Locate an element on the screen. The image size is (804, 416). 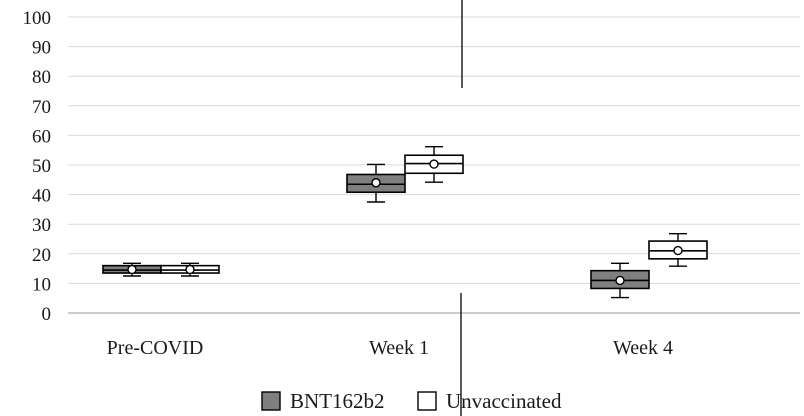
x-category-label: Pre-COVID is located at coordinates (155, 348).